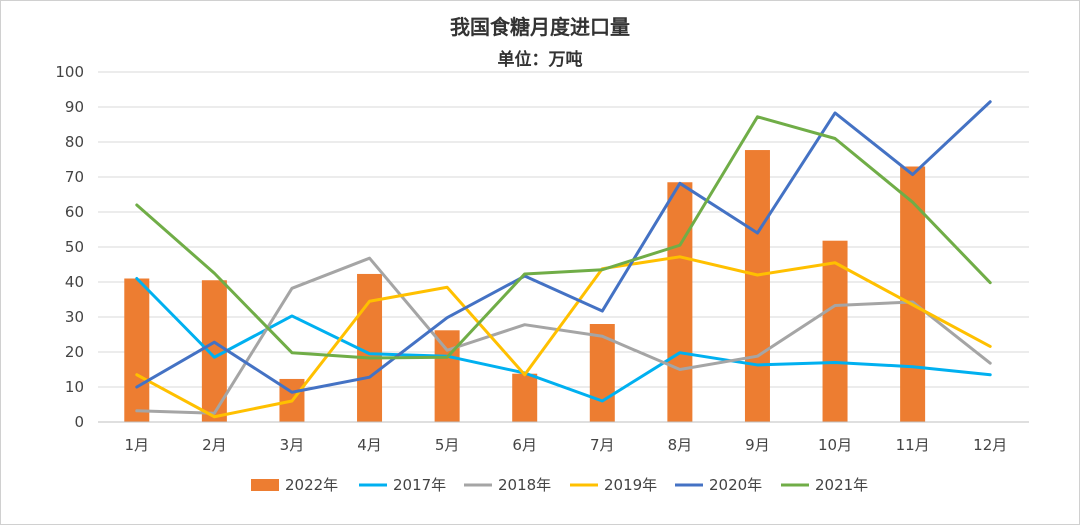 The image size is (1080, 525). What do you see at coordinates (74, 282) in the screenshot?
I see `y-tick-label: 40` at bounding box center [74, 282].